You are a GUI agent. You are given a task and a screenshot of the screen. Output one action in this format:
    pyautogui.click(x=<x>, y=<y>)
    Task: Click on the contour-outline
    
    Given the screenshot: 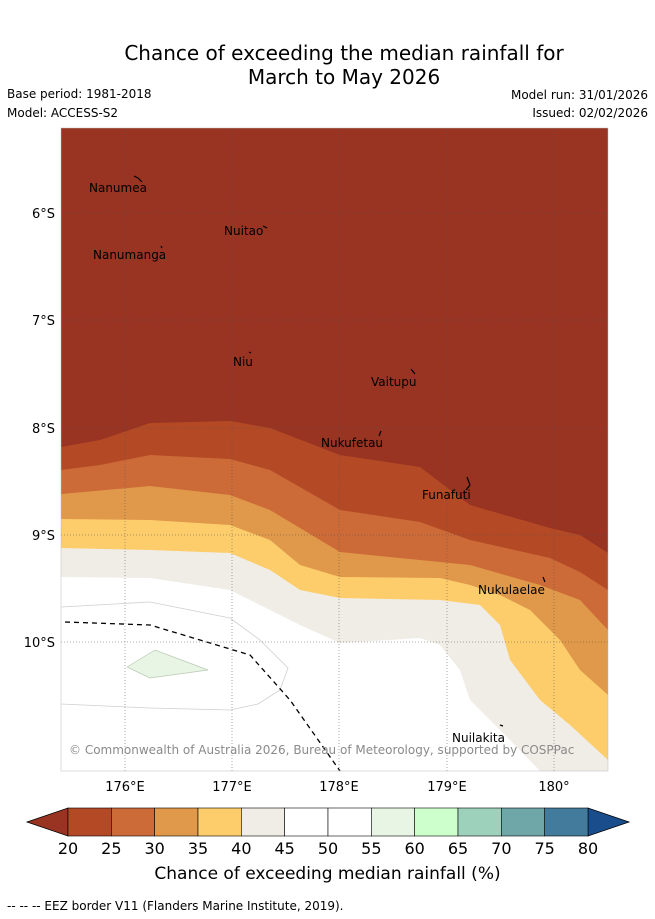 What is the action you would take?
    pyautogui.click(x=175, y=656)
    